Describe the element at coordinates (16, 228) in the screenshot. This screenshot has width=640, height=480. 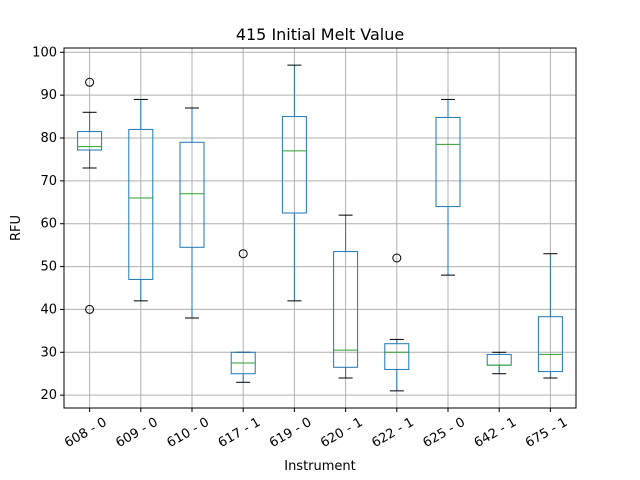
I see `y-axis-label: RFU` at that location.